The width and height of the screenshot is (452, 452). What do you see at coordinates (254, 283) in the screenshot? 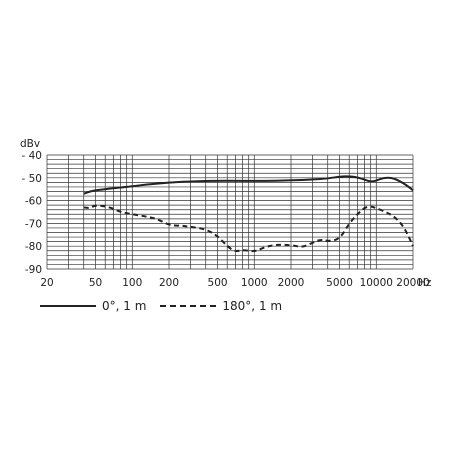
I see `x-tick-label: 1000` at bounding box center [254, 283].